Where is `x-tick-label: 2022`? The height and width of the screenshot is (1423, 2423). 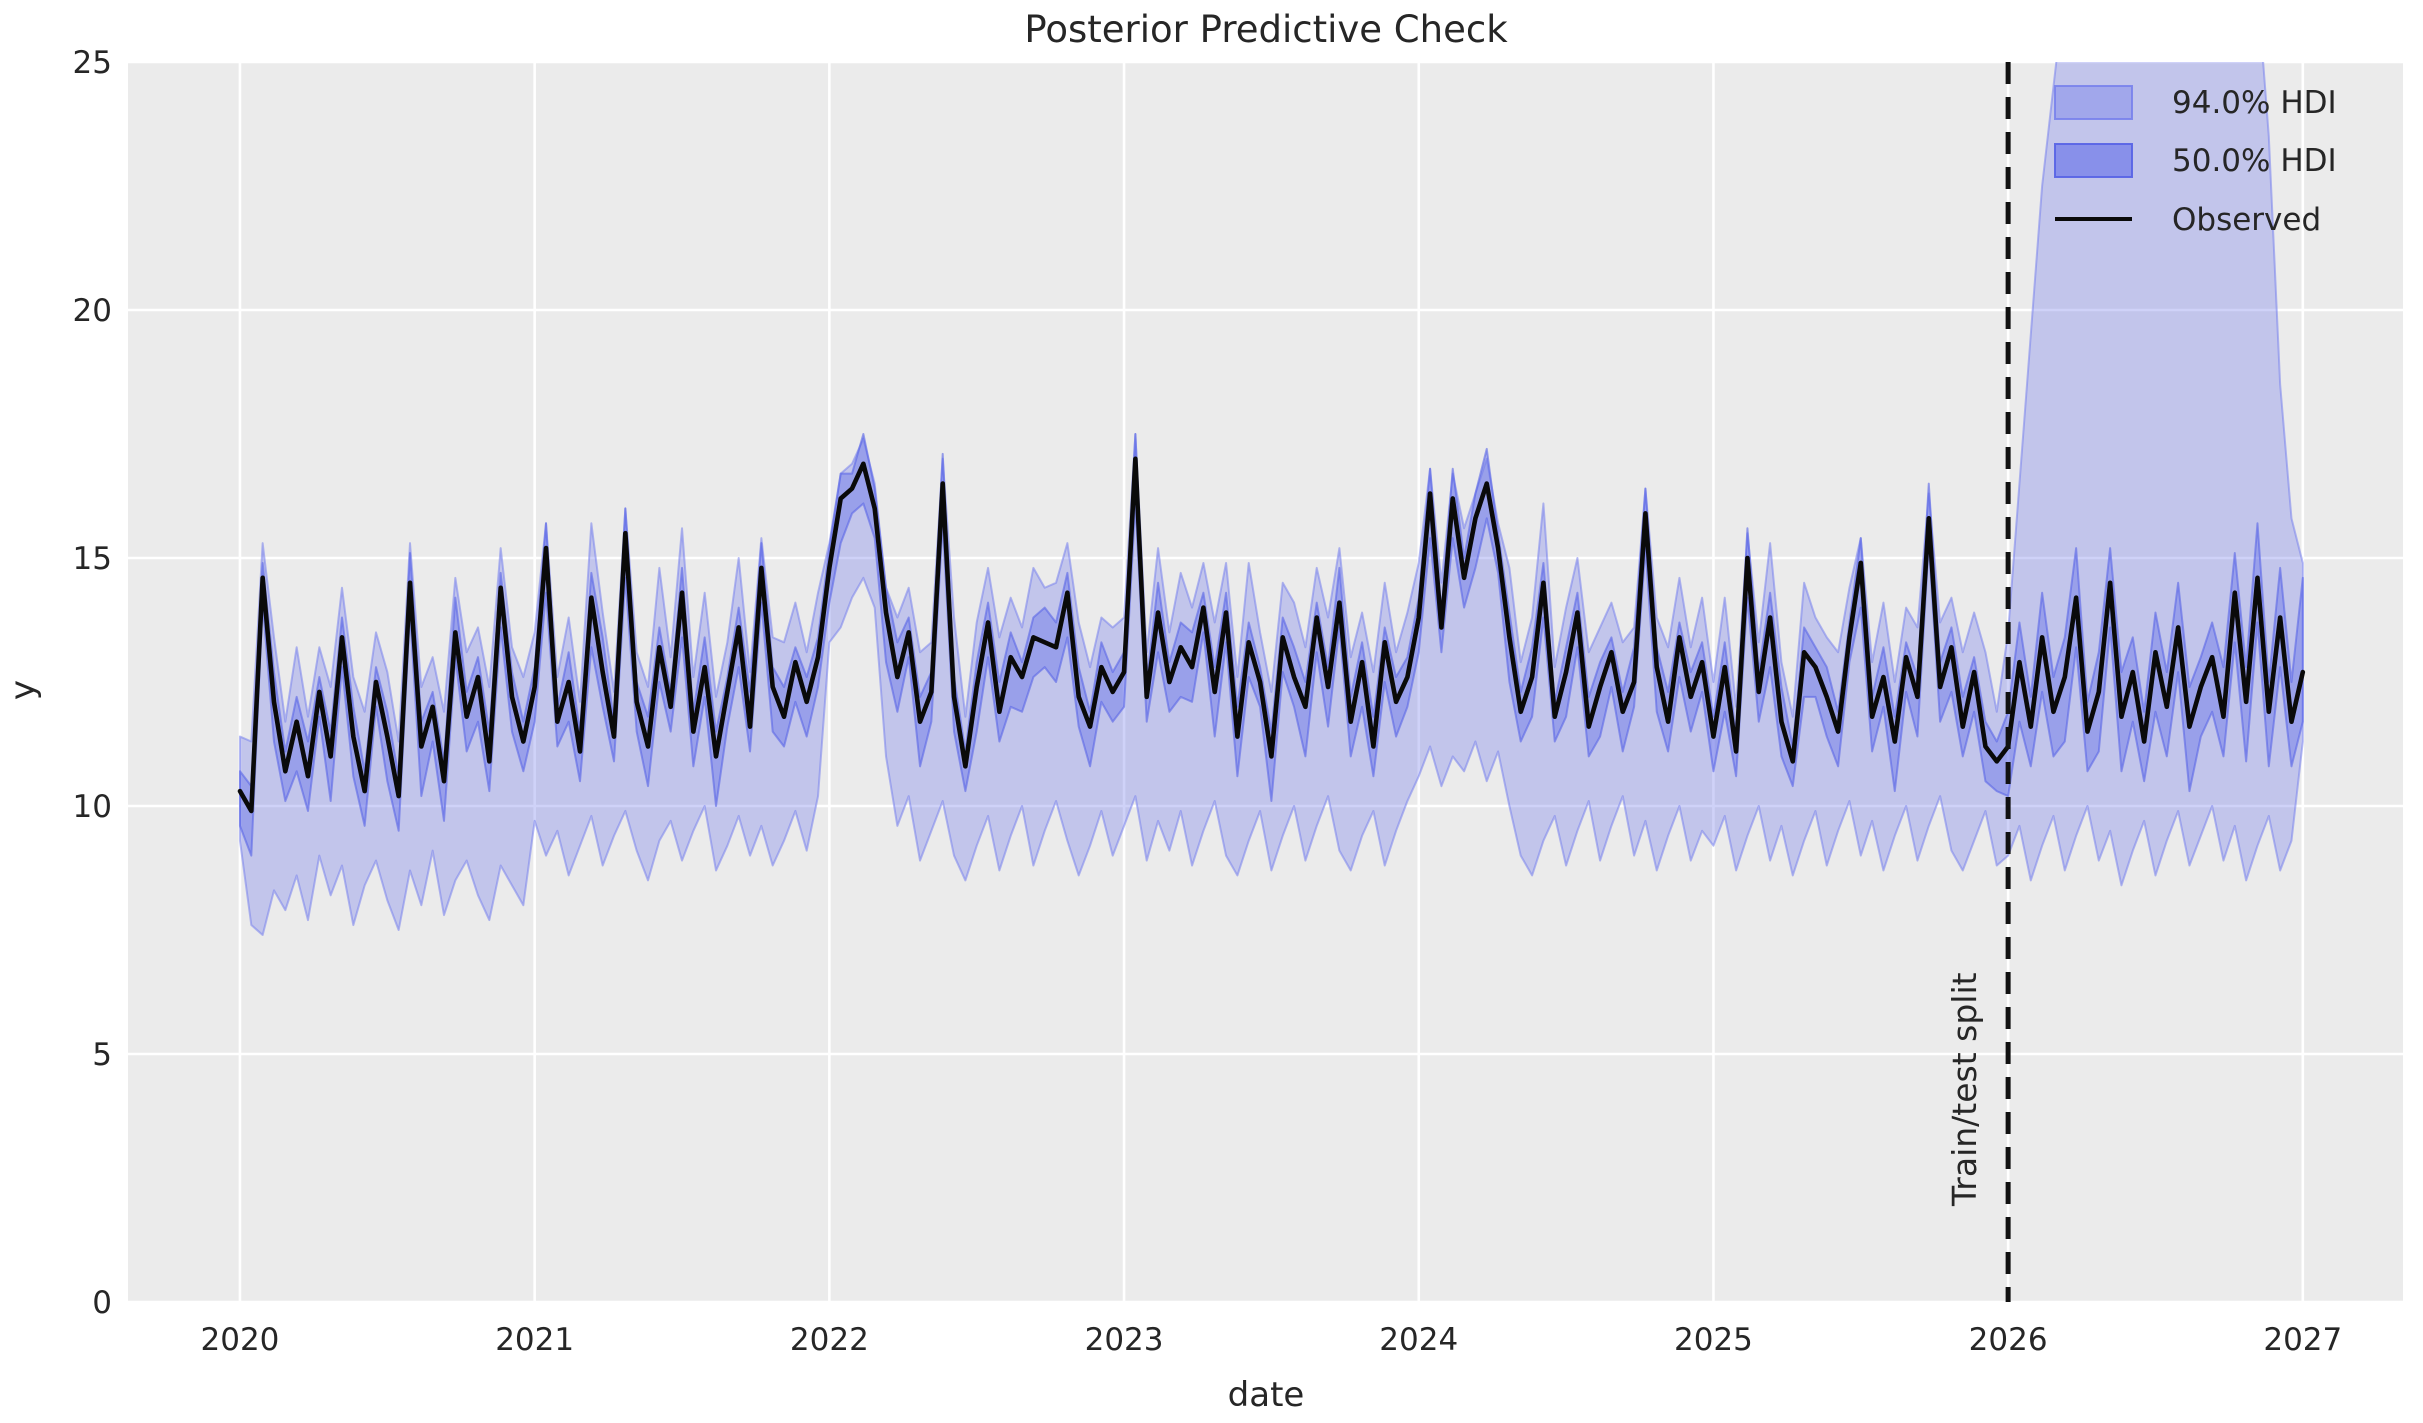 x-tick-label: 2022 is located at coordinates (829, 1340).